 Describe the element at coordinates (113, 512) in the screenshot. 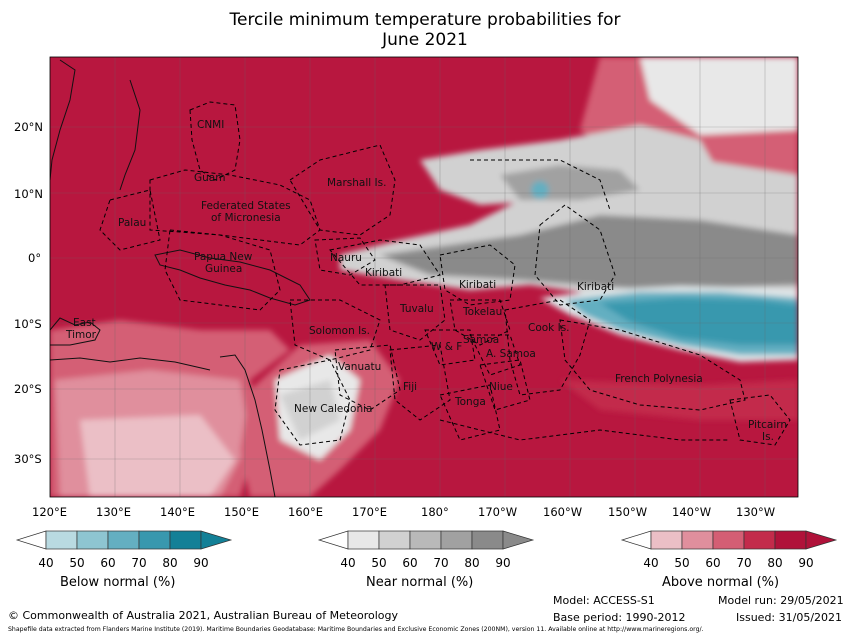

I see `lon-tick-130e: 130°E` at that location.